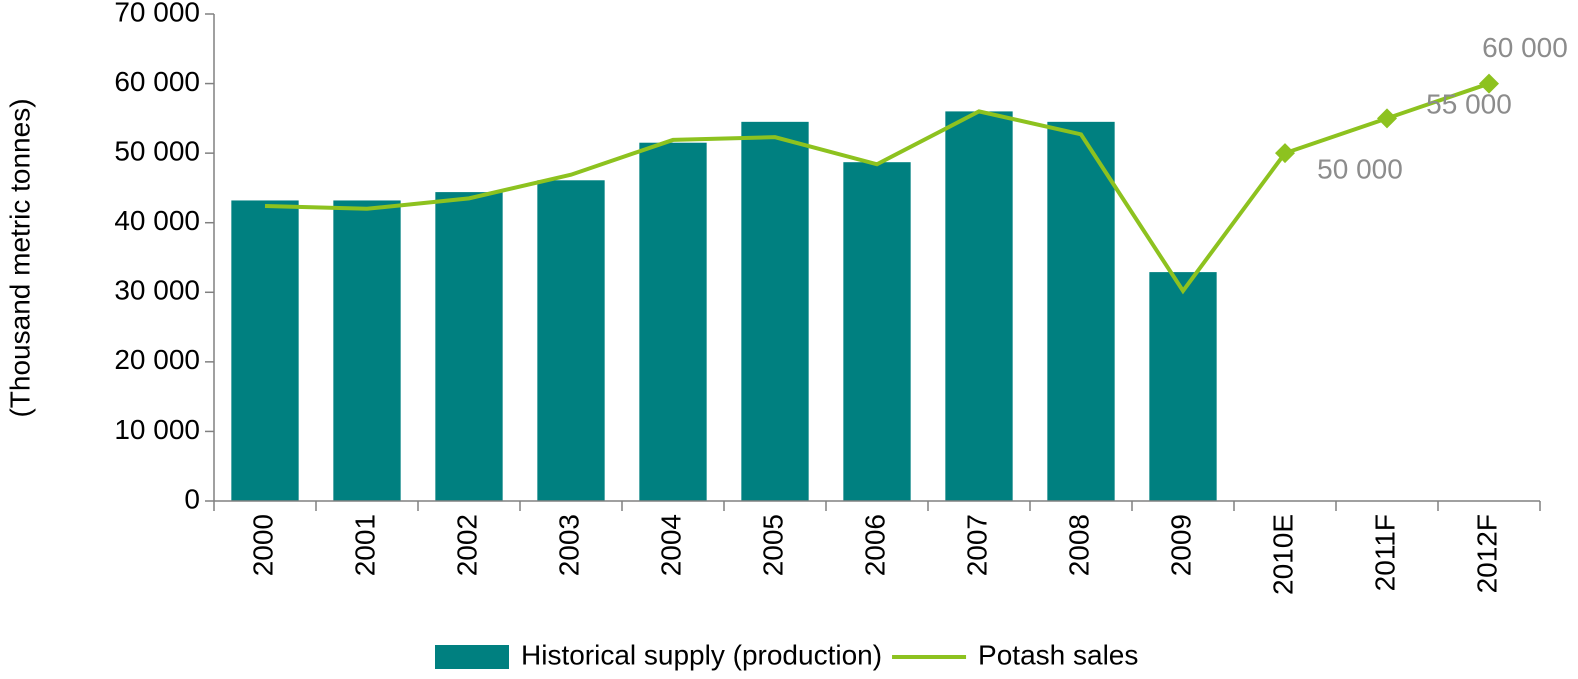 Image resolution: width=1578 pixels, height=679 pixels. What do you see at coordinates (192, 498) in the screenshot?
I see `y-tick-label: 0` at bounding box center [192, 498].